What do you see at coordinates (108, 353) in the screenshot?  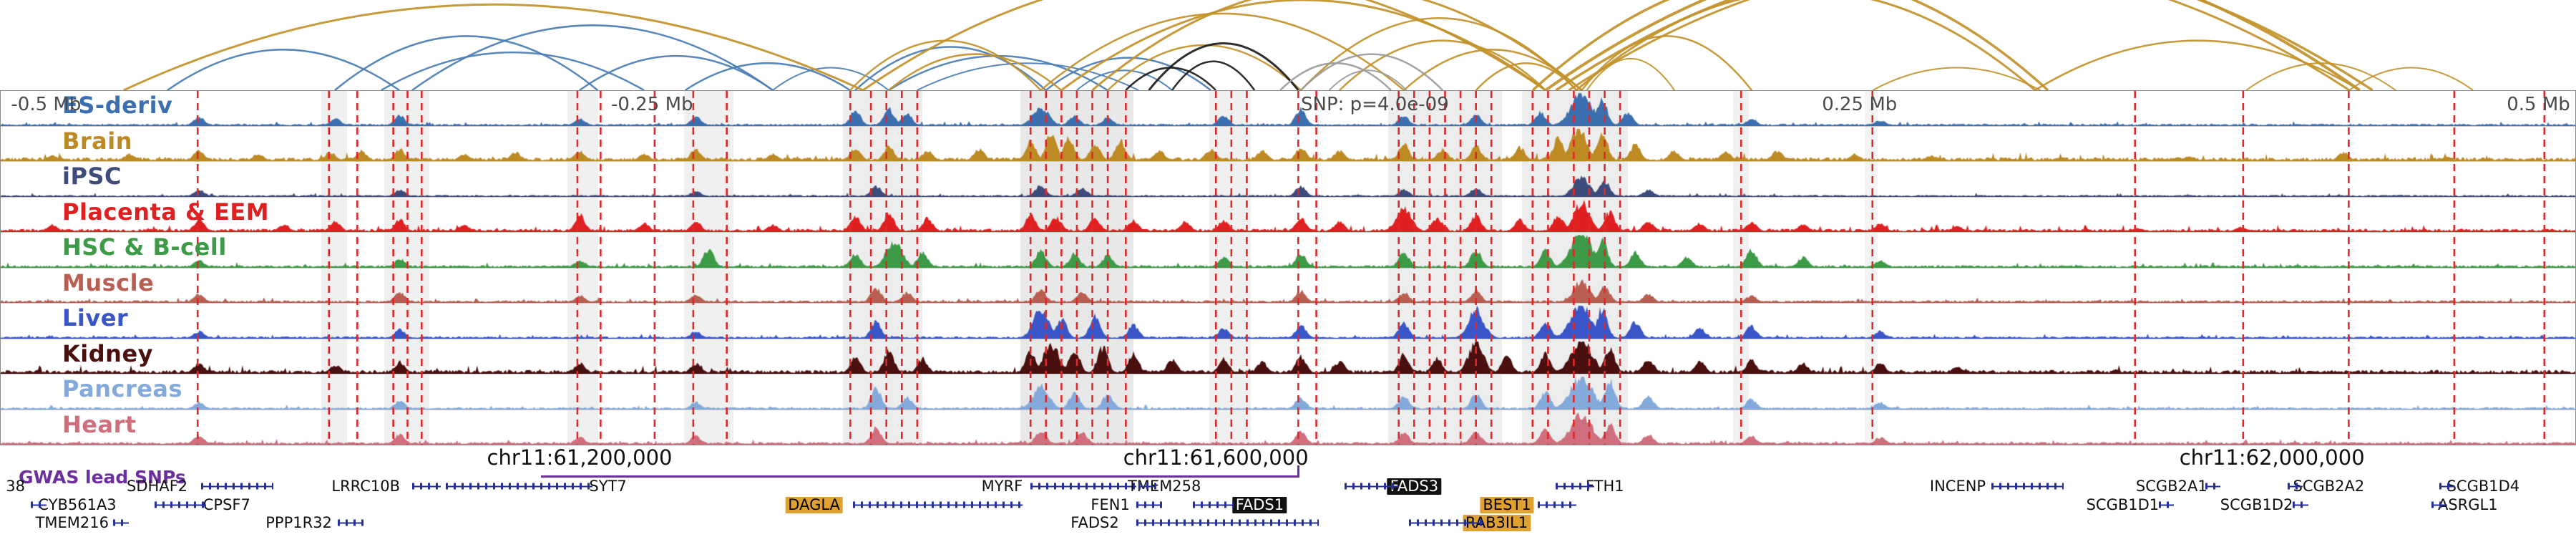 I see `track-label: Kidney` at bounding box center [108, 353].